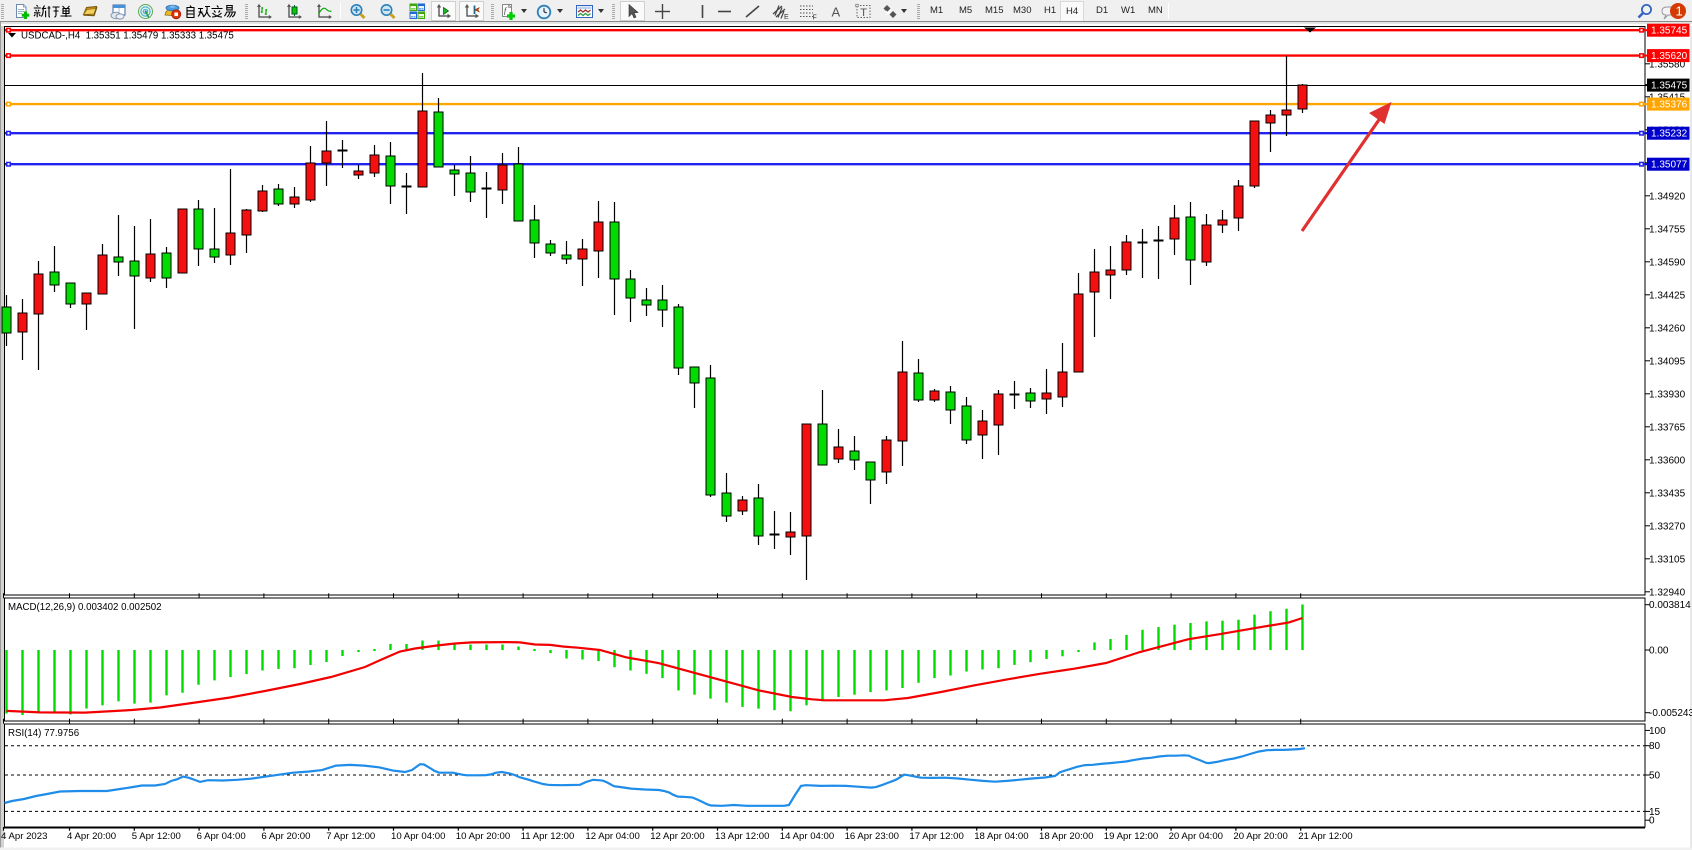 This screenshot has height=850, width=1692. What do you see at coordinates (1659, 651) in the screenshot?
I see `svg-text: 0.00` at bounding box center [1659, 651].